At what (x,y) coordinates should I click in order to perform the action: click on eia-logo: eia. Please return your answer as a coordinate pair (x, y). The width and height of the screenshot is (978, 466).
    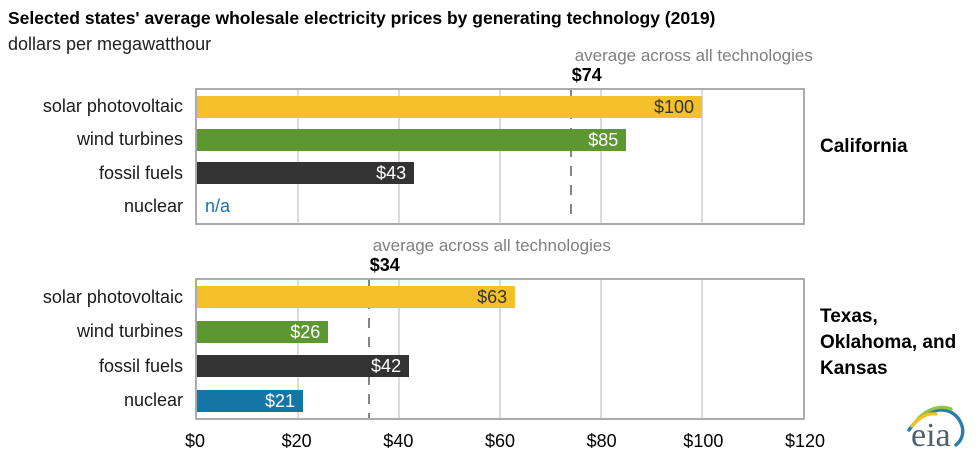
    Looking at the image, I should click on (936, 429).